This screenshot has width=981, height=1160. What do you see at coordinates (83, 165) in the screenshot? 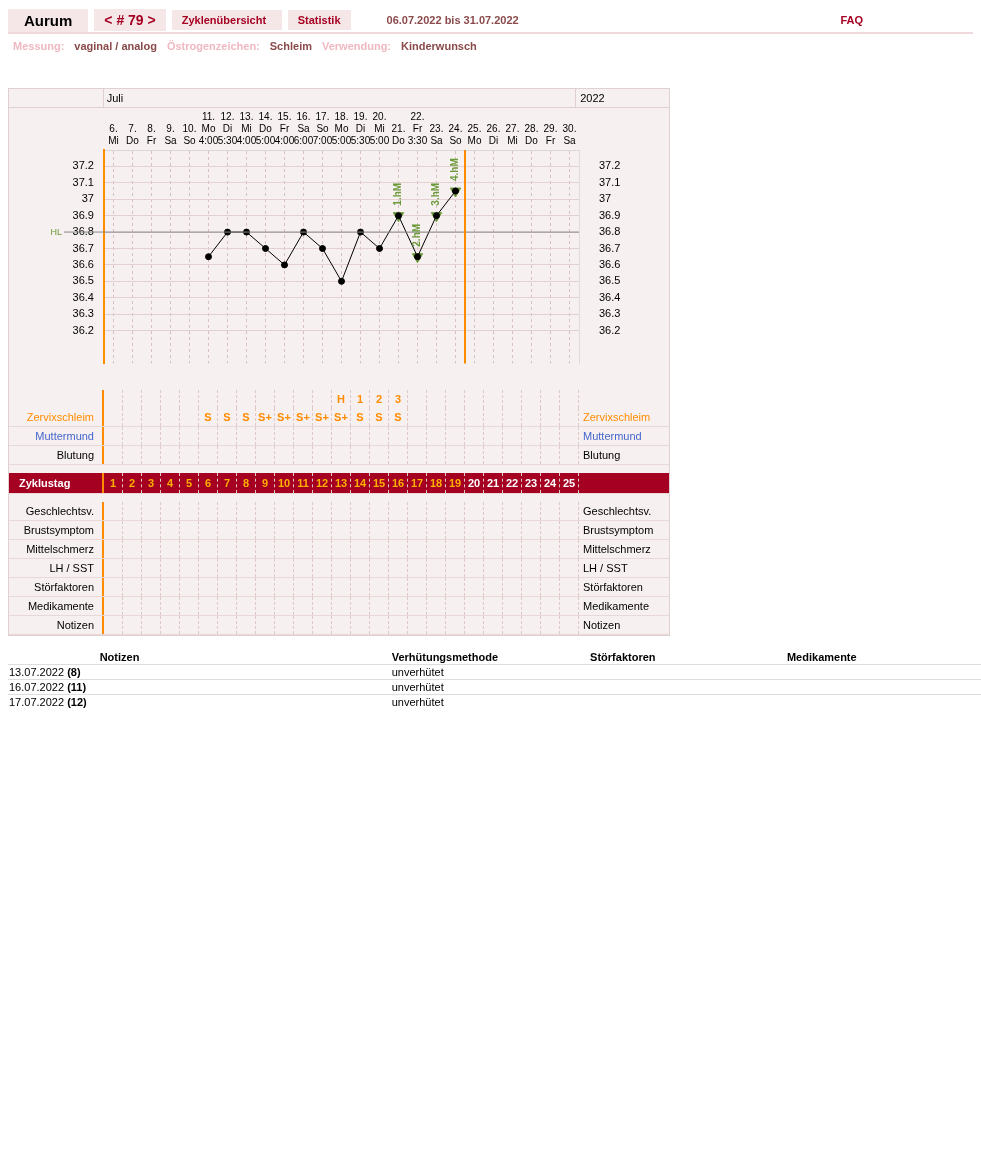
I see `y-tick-label: 37.2` at bounding box center [83, 165].